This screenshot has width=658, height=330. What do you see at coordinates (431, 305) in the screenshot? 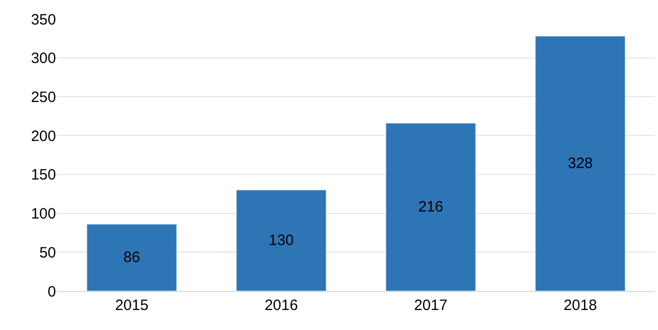
I see `x-tick-label: 2017` at bounding box center [431, 305].